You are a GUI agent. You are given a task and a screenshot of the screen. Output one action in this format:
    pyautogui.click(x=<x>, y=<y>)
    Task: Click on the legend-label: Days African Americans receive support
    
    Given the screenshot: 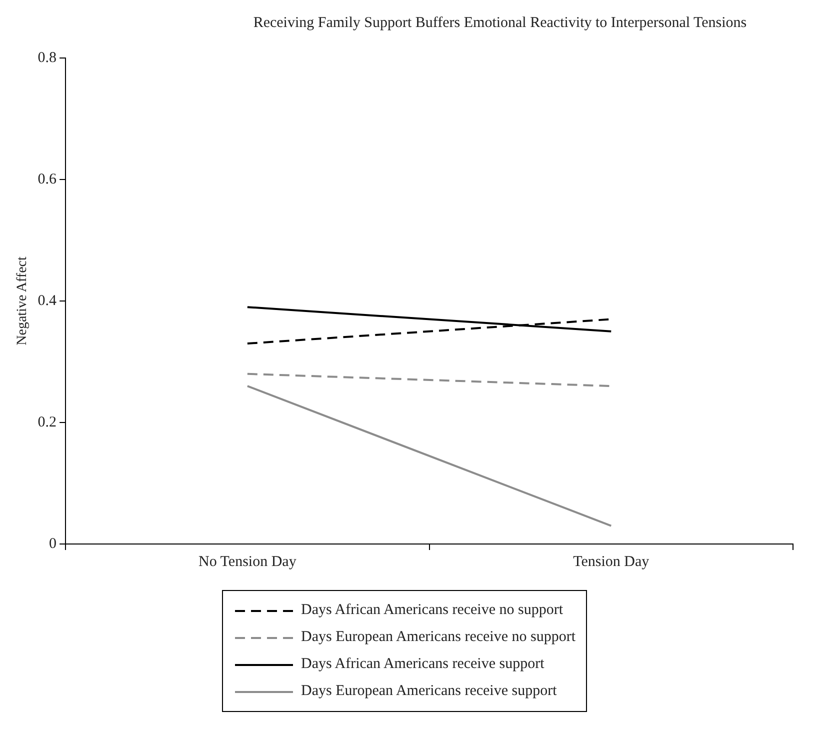 What is the action you would take?
    pyautogui.click(x=422, y=664)
    